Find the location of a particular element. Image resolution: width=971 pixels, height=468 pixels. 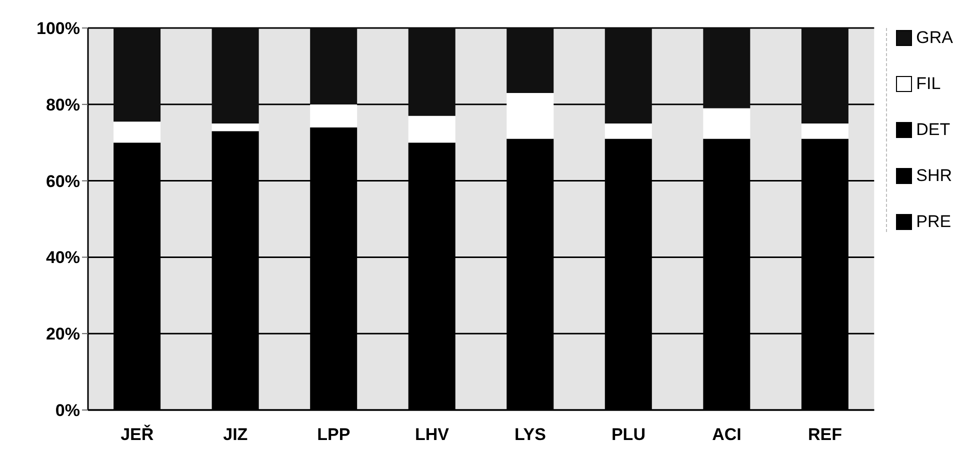

y-tick-label: 60% is located at coordinates (63, 181).